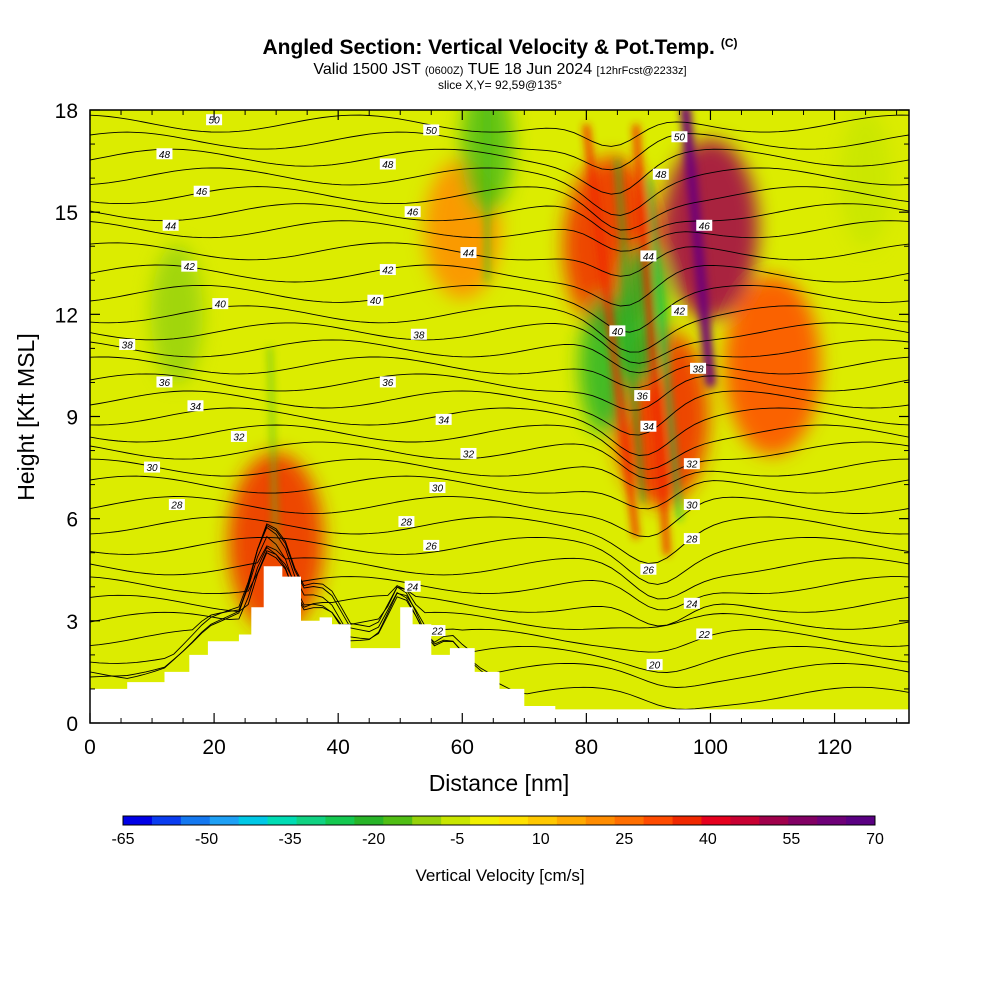  I want to click on colorbar-tick-label: -35, so click(290, 839).